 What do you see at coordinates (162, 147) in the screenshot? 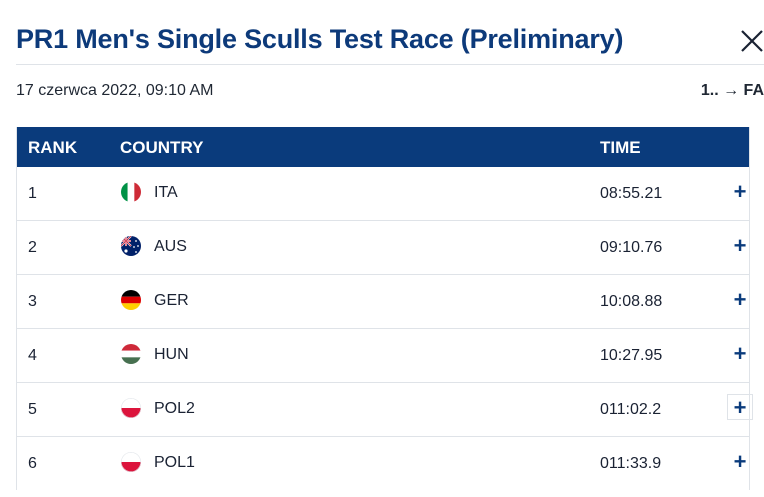
I see `column-header-country: COUNTRY` at bounding box center [162, 147].